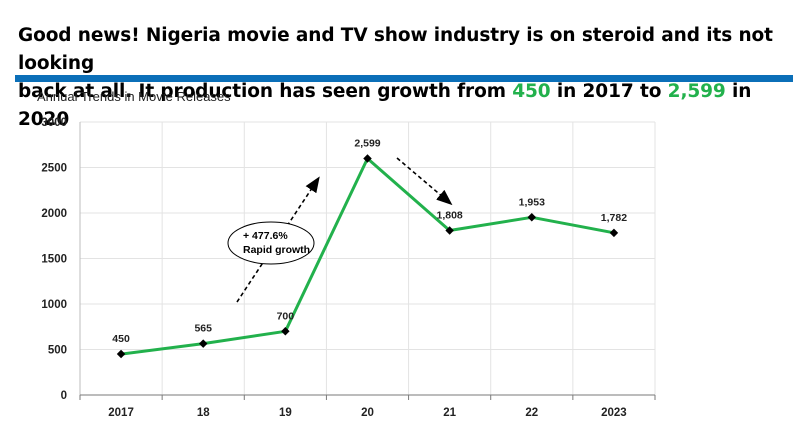 This screenshot has width=805, height=431. I want to click on headline-value-2017: 450, so click(531, 91).